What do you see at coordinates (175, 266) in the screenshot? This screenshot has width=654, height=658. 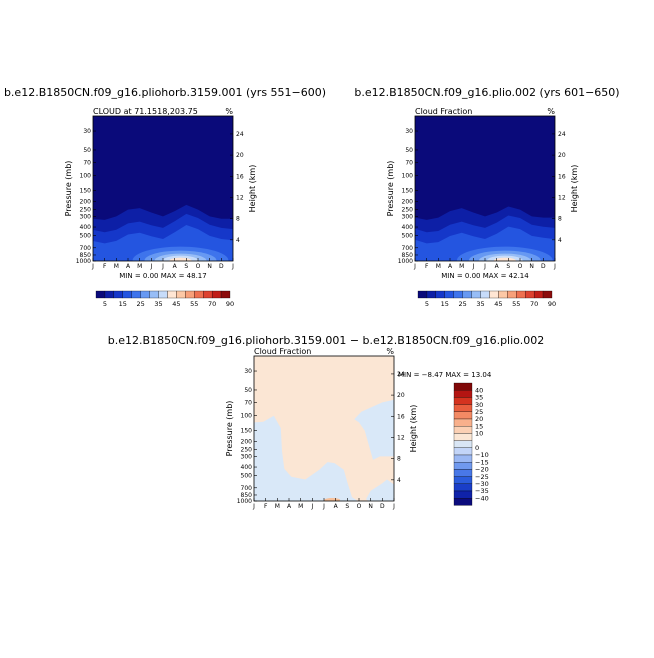 I see `month-tick-label: A` at bounding box center [175, 266].